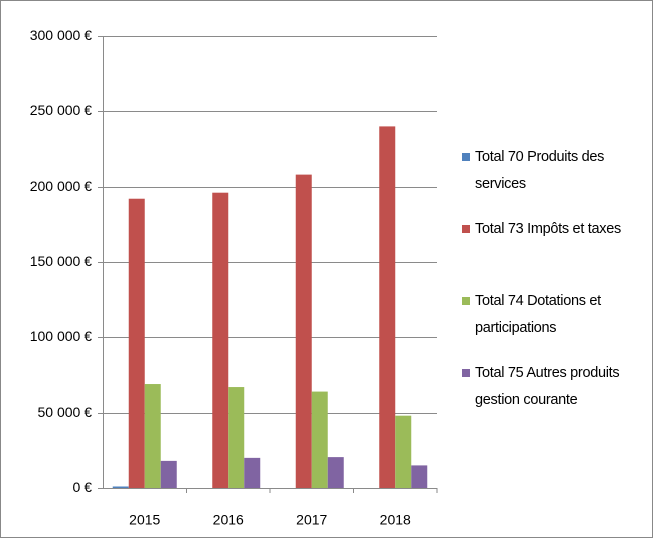  I want to click on y-tick-label: 50 000 €, so click(65, 412).